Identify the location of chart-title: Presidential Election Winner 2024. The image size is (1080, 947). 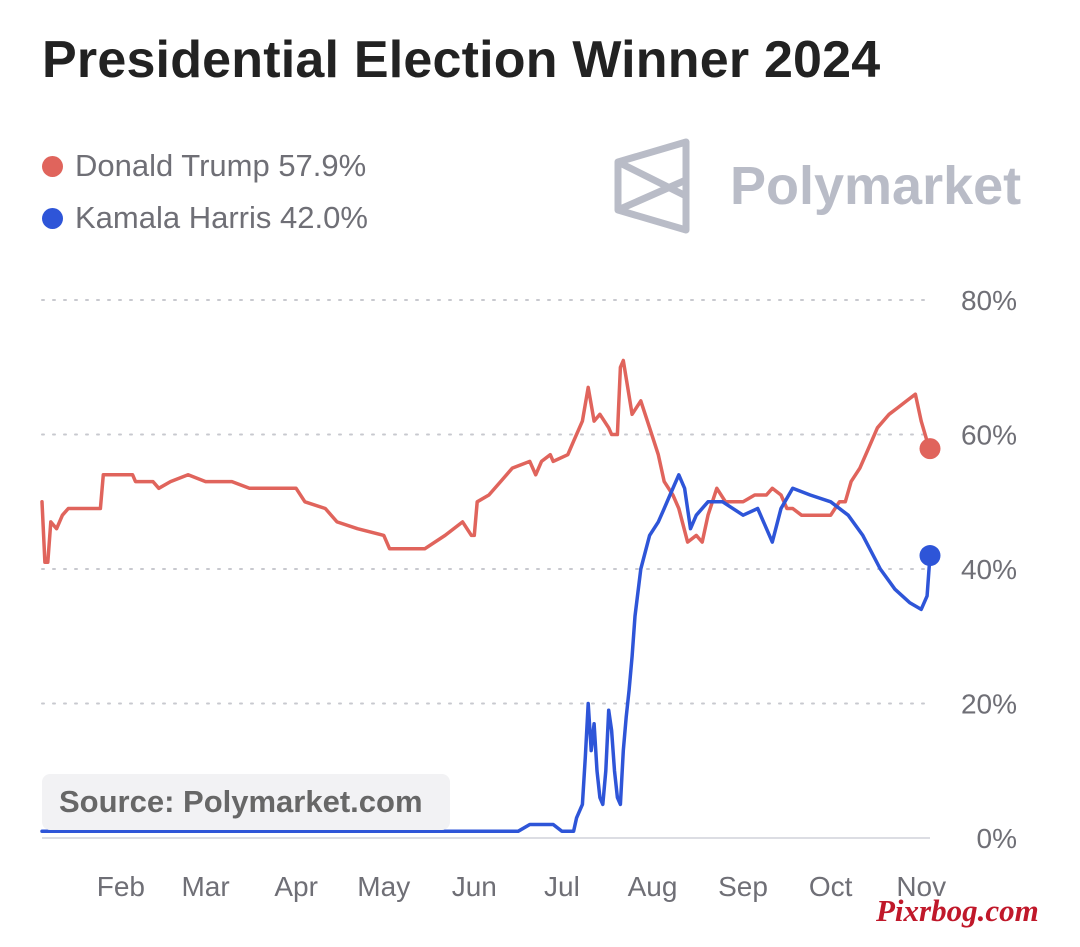
(461, 60).